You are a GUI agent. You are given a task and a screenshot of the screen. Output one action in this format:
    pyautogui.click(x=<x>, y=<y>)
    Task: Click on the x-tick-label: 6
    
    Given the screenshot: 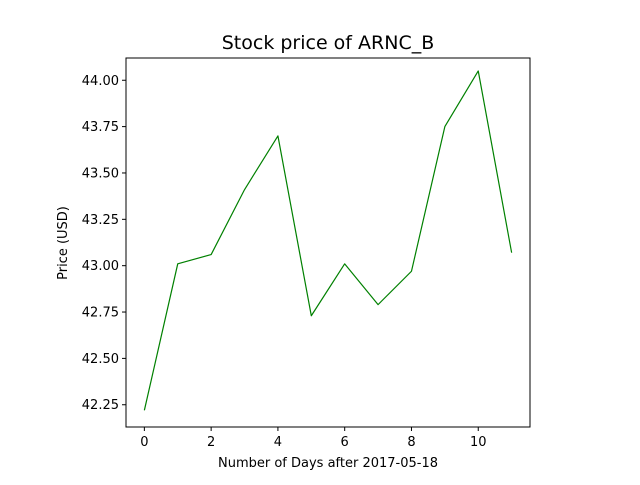 What is the action you would take?
    pyautogui.click(x=345, y=442)
    